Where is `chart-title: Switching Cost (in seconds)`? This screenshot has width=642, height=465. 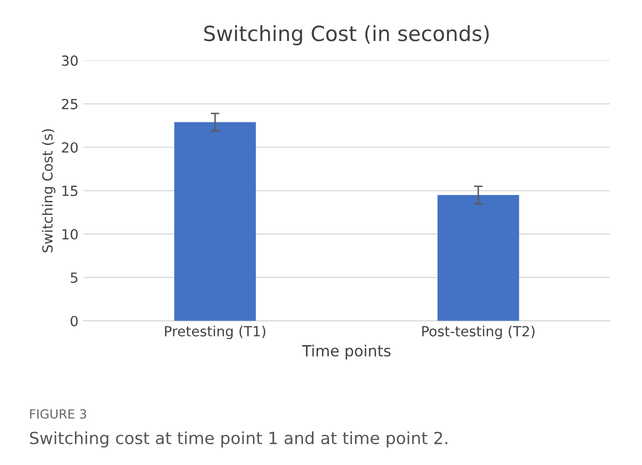
chart-title: Switching Cost (in seconds) is located at coordinates (346, 35).